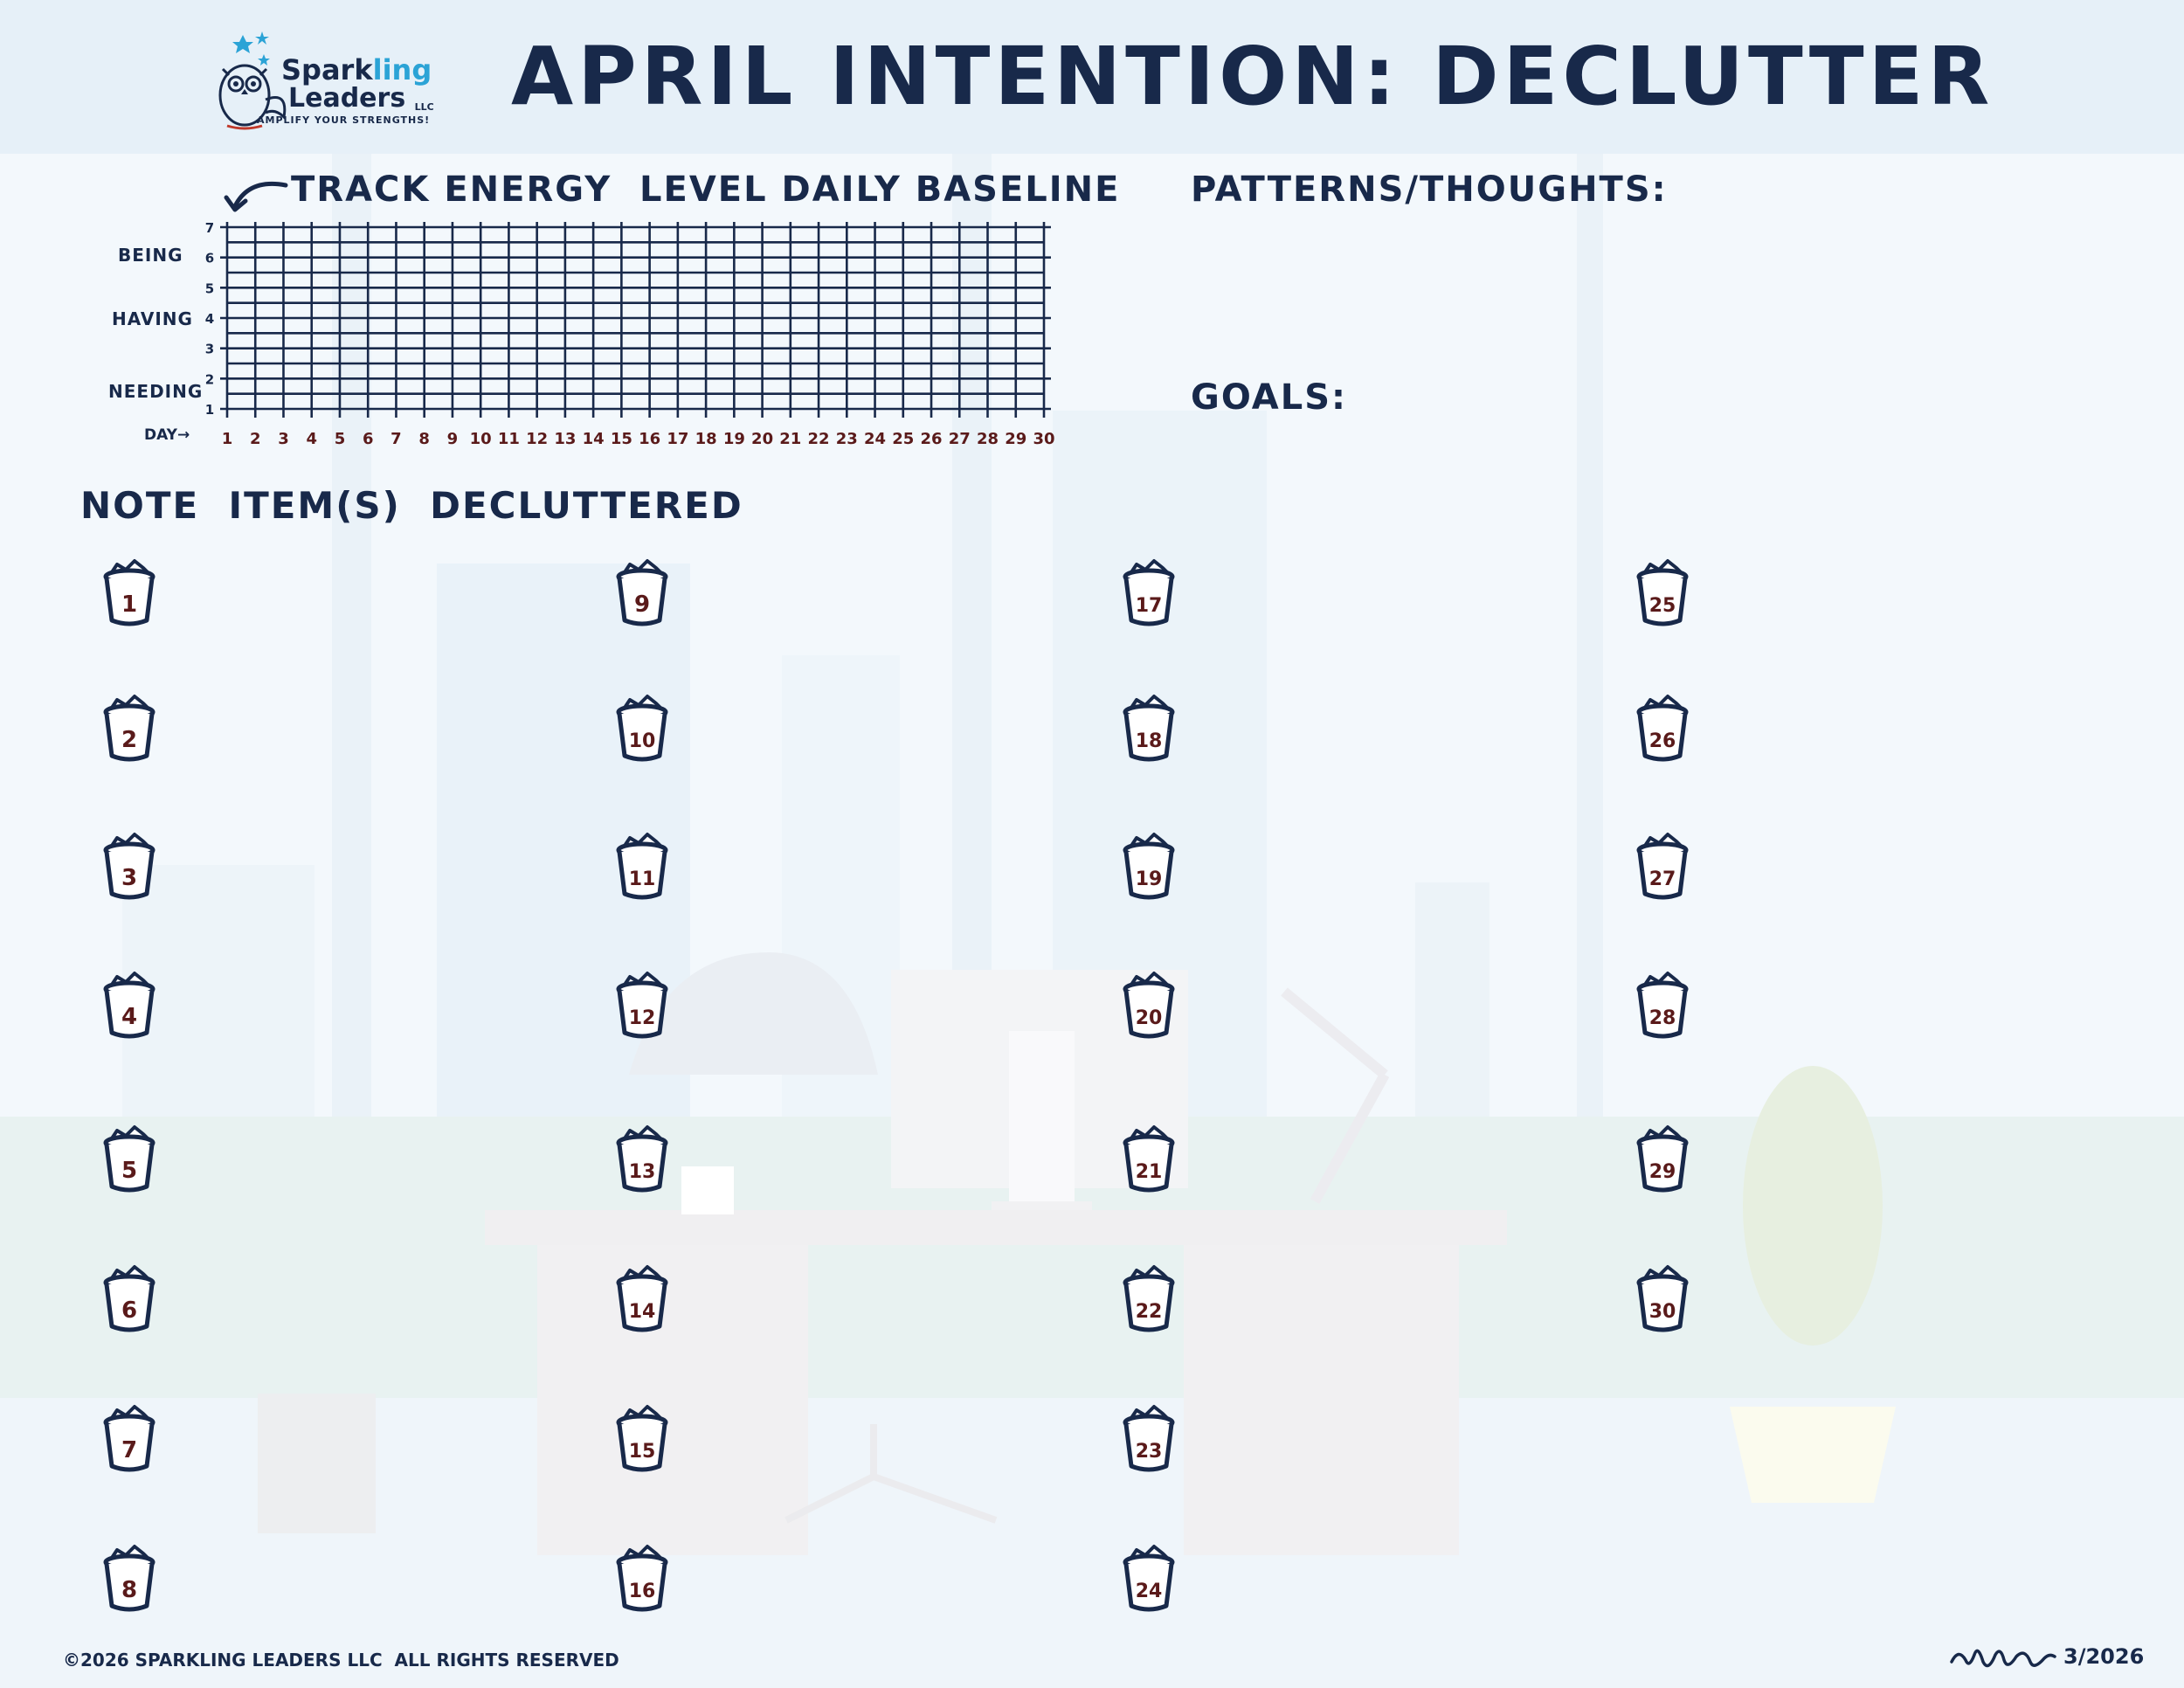 This screenshot has width=2184, height=1688. I want to click on day-axis-label: DAY→, so click(167, 435).